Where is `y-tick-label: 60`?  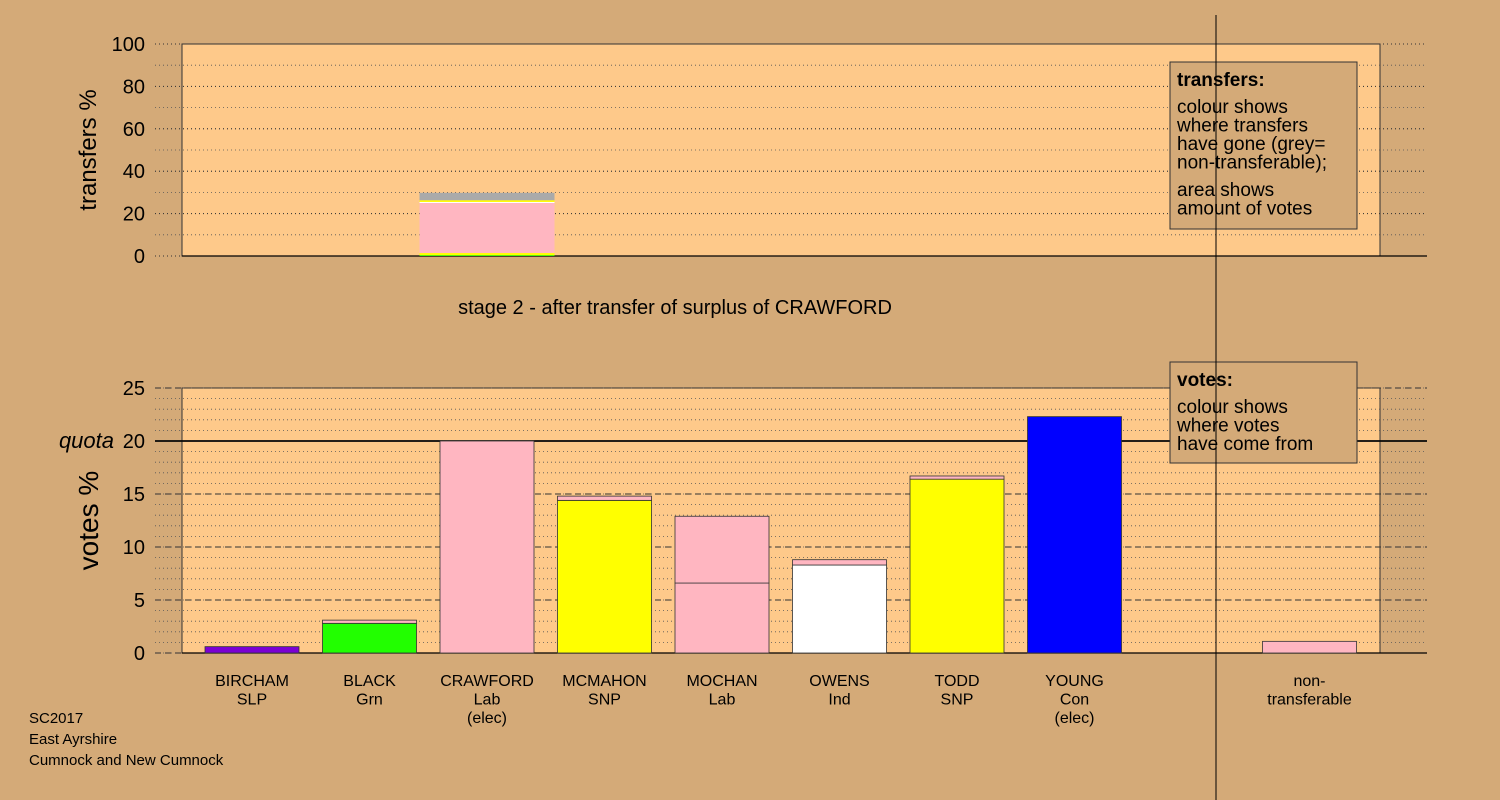
y-tick-label: 60 is located at coordinates (134, 130).